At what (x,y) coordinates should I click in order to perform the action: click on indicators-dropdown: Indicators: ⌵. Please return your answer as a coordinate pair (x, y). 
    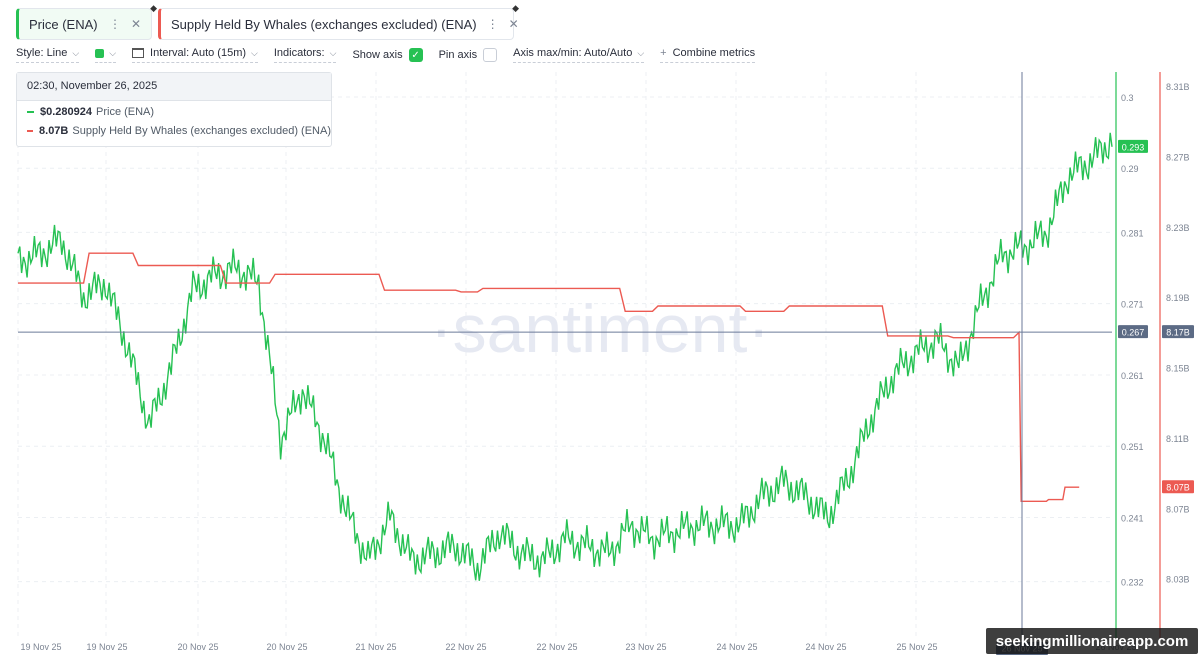
    Looking at the image, I should click on (305, 55).